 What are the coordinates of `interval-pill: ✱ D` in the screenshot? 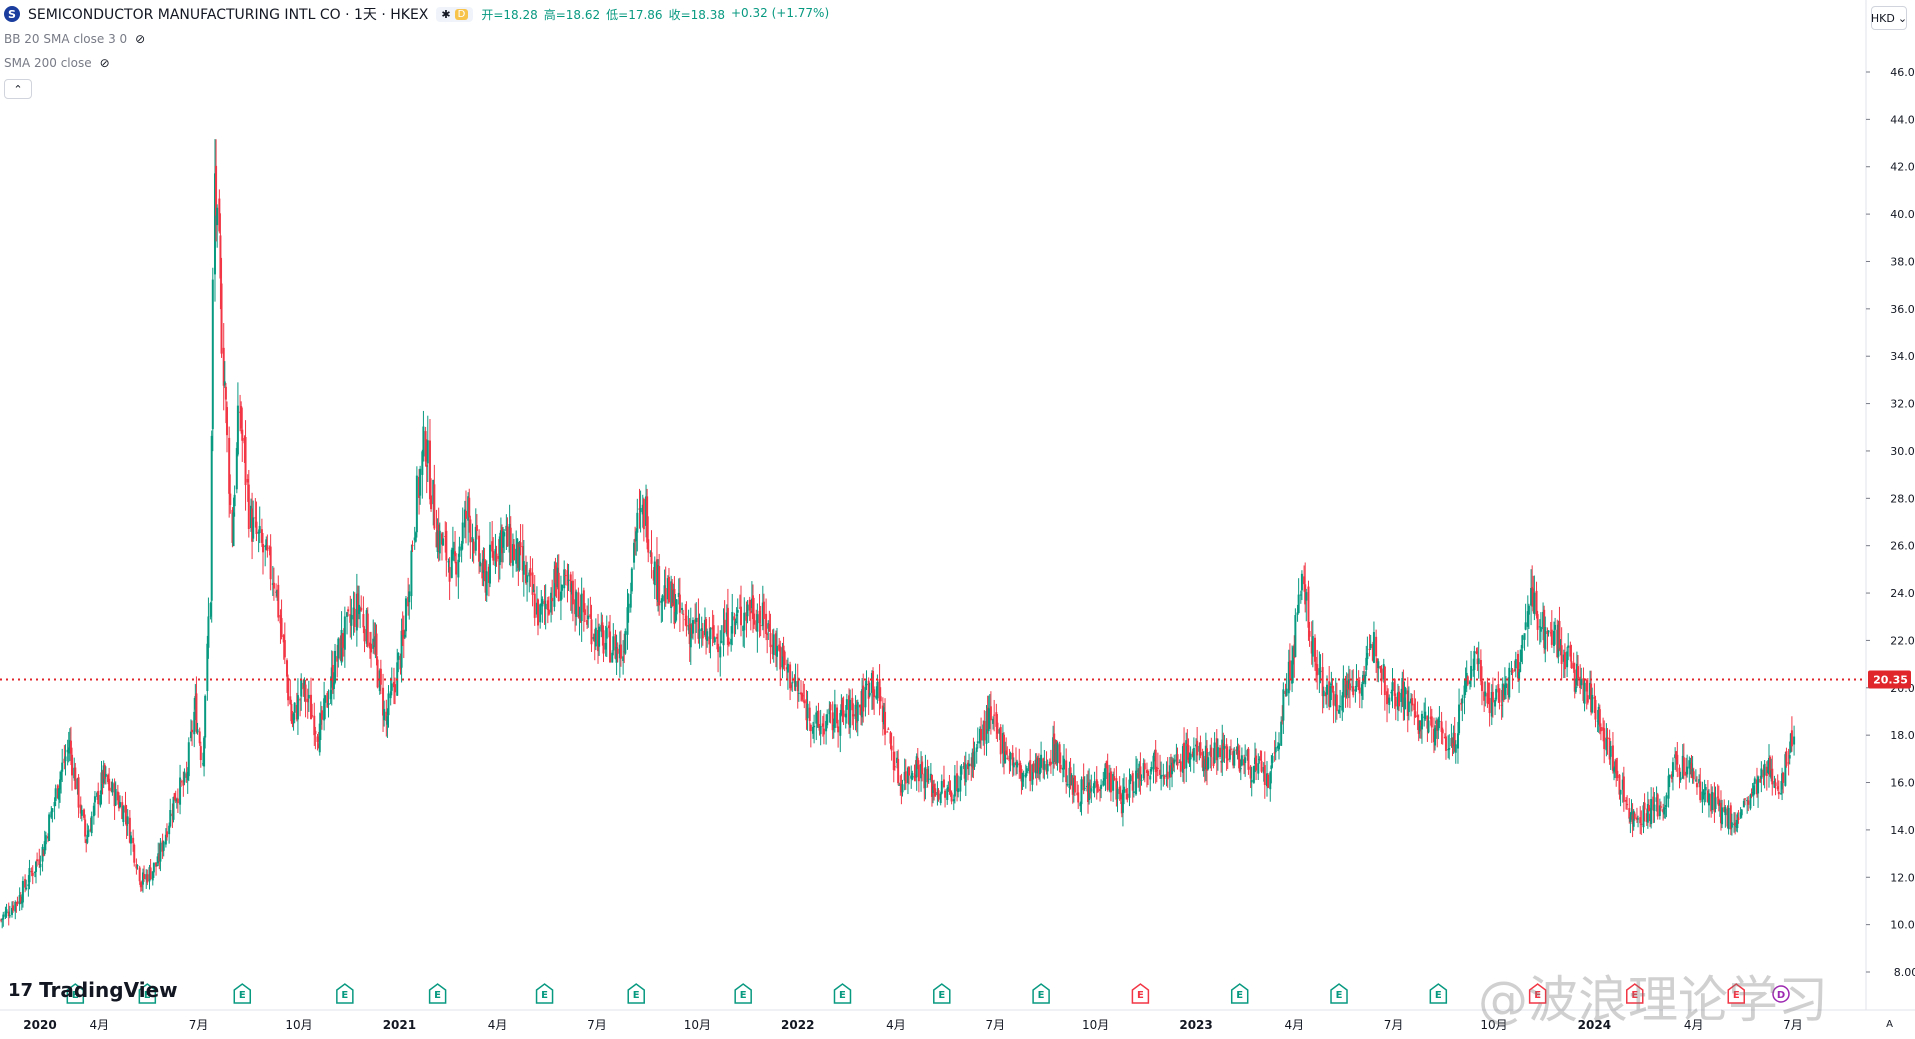 It's located at (455, 14).